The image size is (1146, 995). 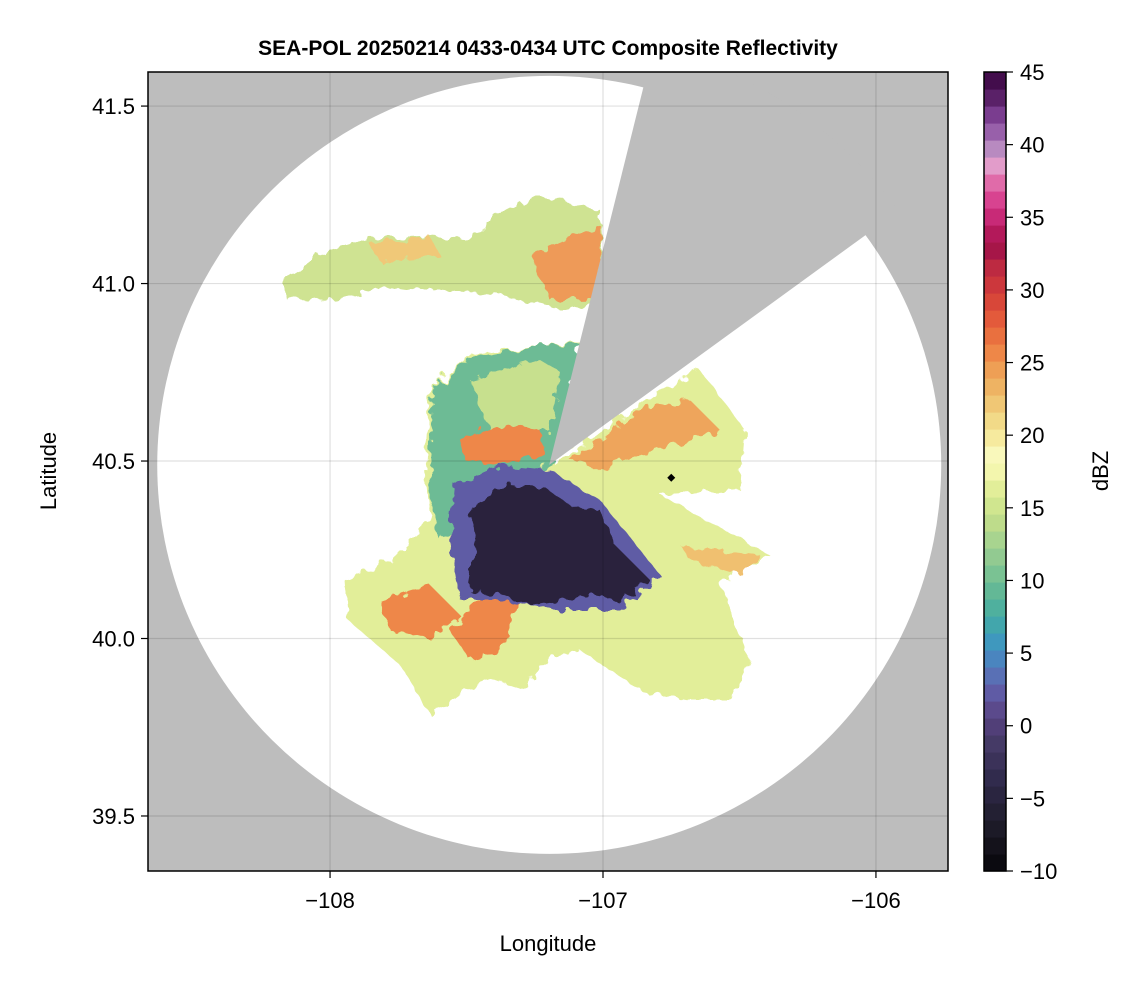 I want to click on colorbar-tick-label: −10, so click(x=1038, y=871).